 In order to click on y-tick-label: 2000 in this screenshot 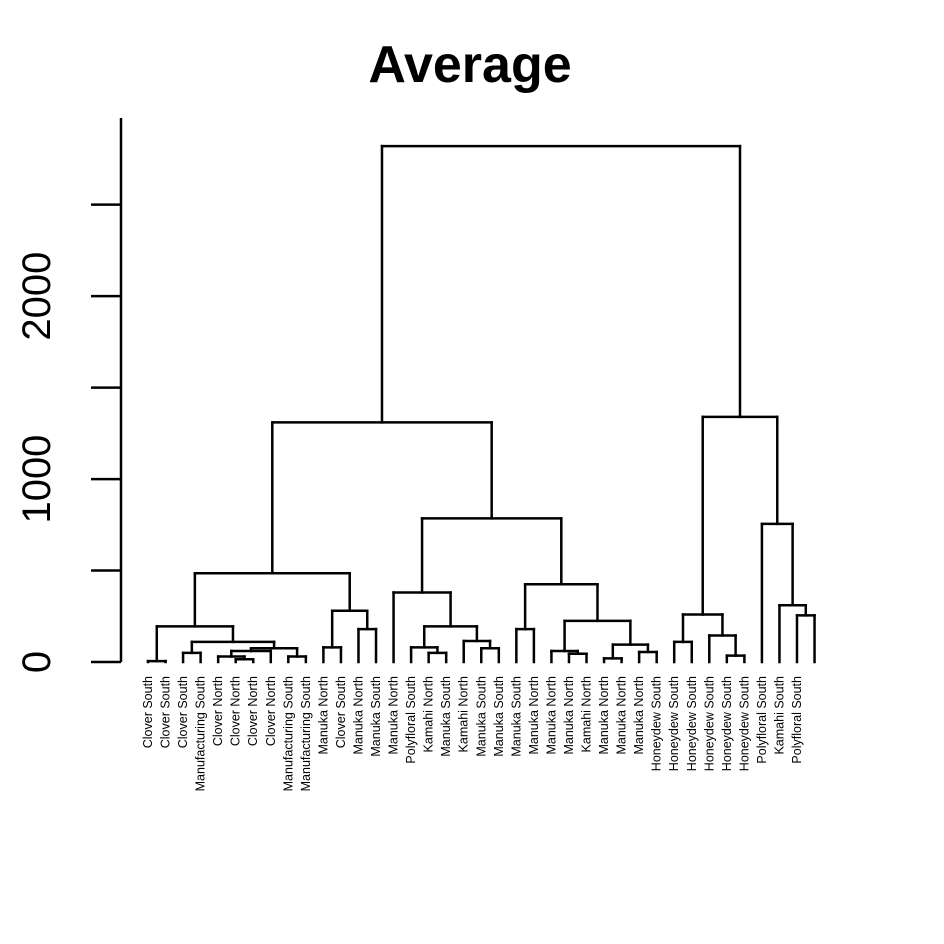, I will do `click(37, 296)`.